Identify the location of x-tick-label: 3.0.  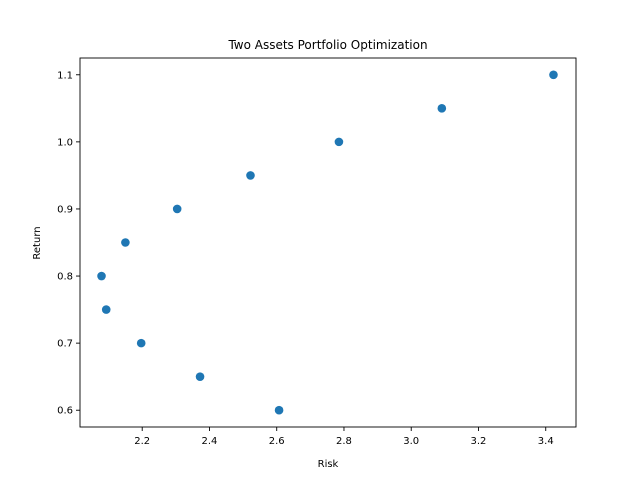
(411, 441).